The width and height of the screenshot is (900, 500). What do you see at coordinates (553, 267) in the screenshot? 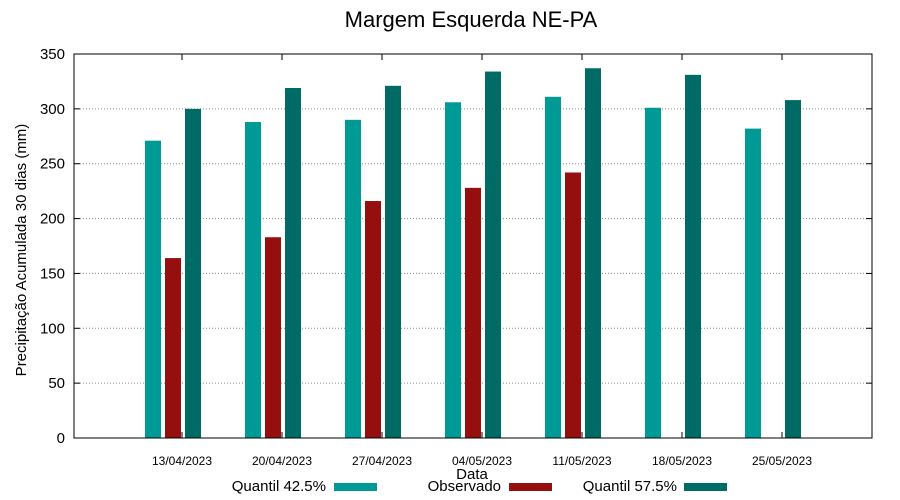
I see `bar-quantil-42-5--4` at bounding box center [553, 267].